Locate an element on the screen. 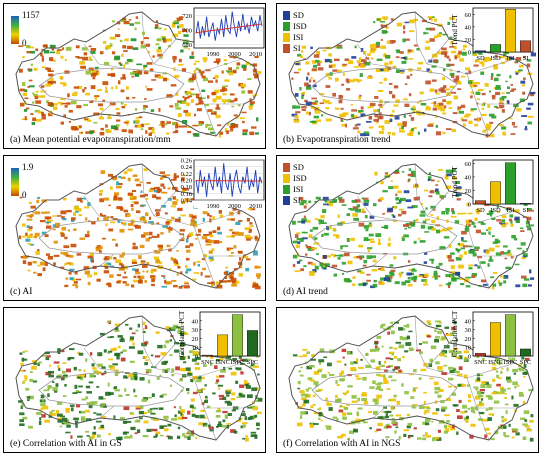  colorbar-max: 1157 is located at coordinates (31, 15).